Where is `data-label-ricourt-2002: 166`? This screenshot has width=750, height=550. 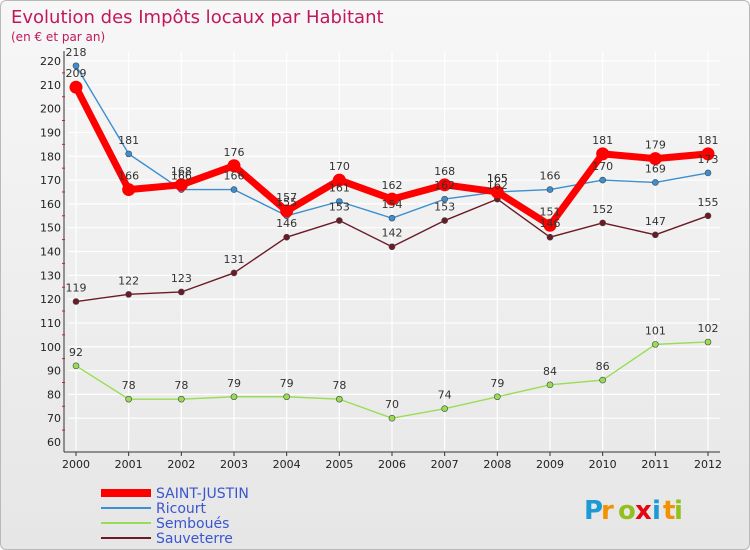 data-label-ricourt-2002: 166 is located at coordinates (181, 176).